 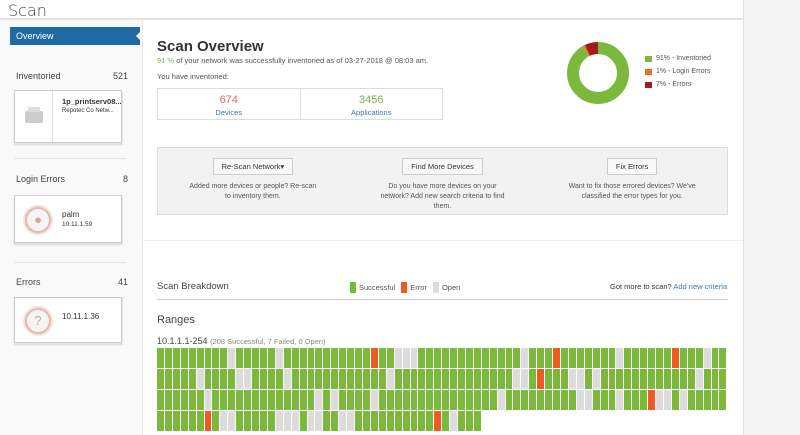 What do you see at coordinates (72, 179) in the screenshot?
I see `login-errors-header: Login Errors 8` at bounding box center [72, 179].